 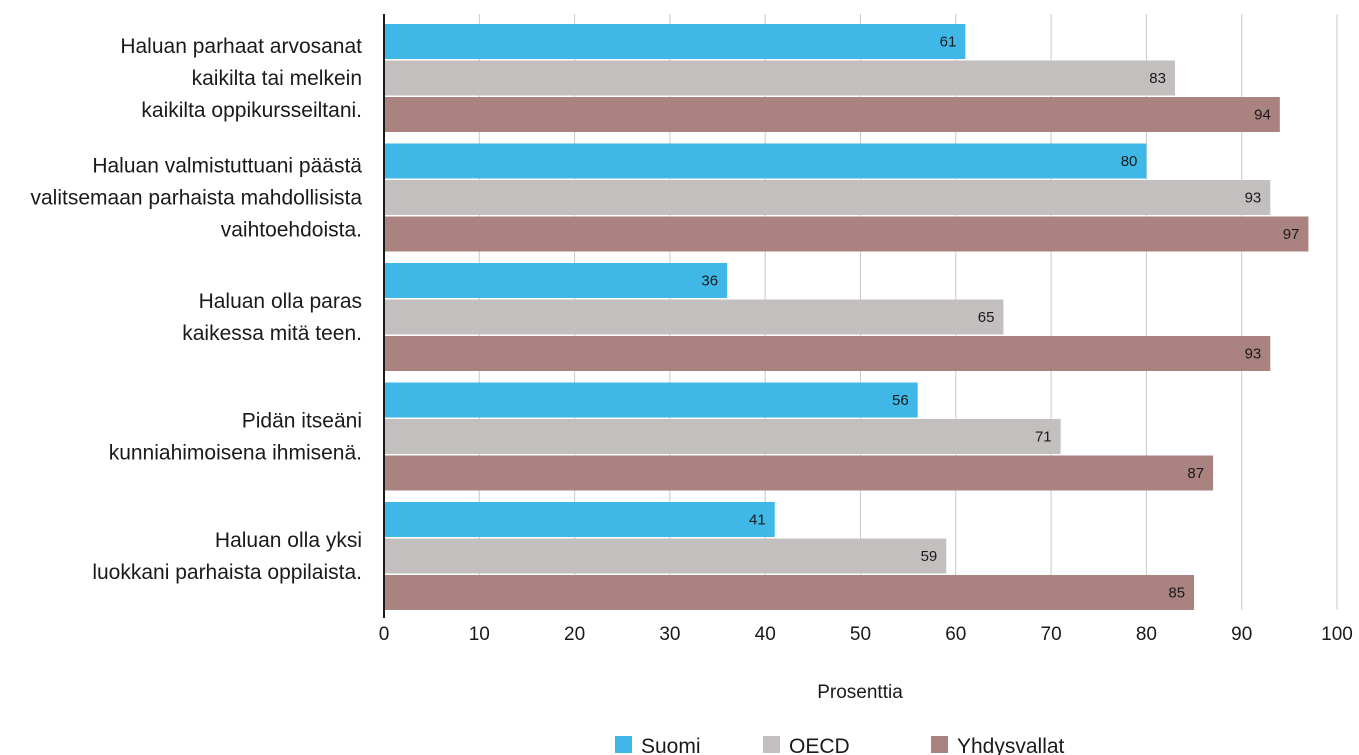 I want to click on data-label: 36, so click(x=709, y=281).